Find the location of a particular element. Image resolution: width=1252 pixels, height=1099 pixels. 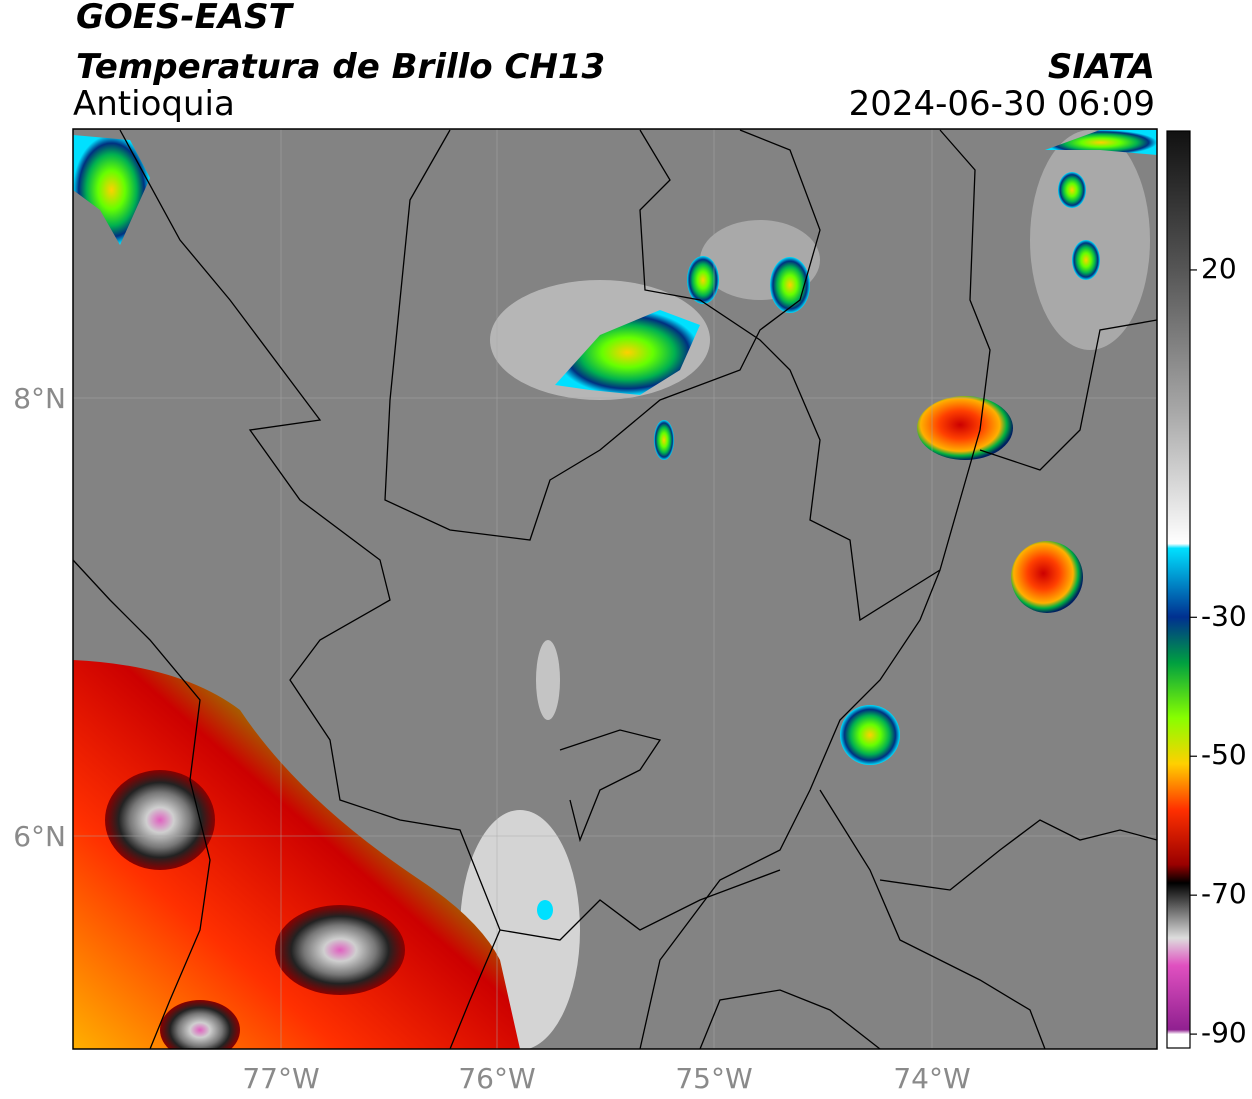

colorbar-tick-label: -70 is located at coordinates (1224, 893).